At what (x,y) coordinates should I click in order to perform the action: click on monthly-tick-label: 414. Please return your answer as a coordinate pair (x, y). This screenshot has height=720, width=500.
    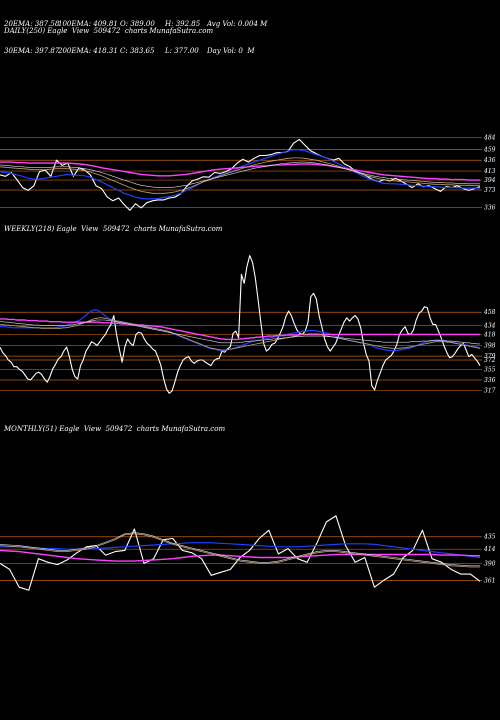
    Looking at the image, I should click on (489, 549).